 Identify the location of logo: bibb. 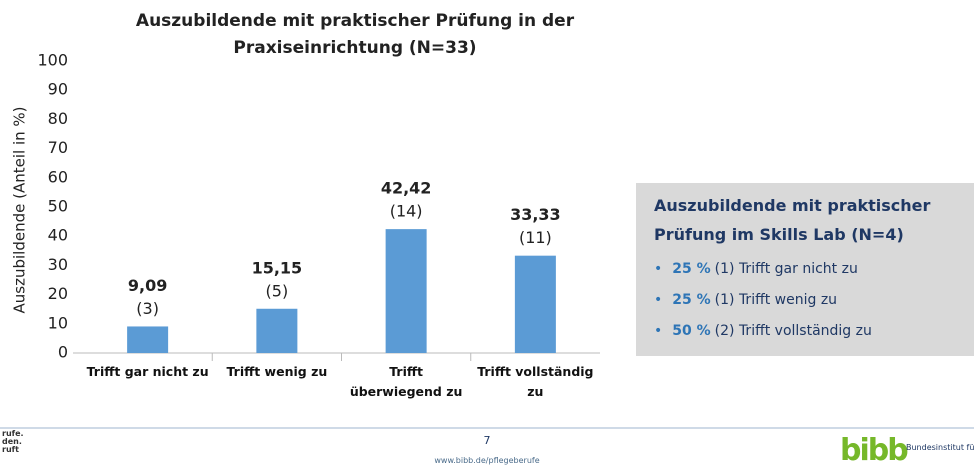
(874, 449).